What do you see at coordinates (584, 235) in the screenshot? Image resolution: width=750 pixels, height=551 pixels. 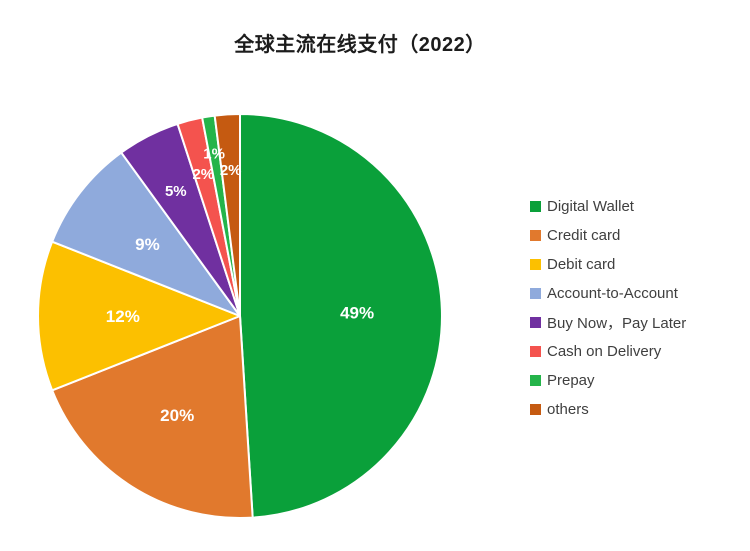 I see `legend-label: Credit card` at bounding box center [584, 235].